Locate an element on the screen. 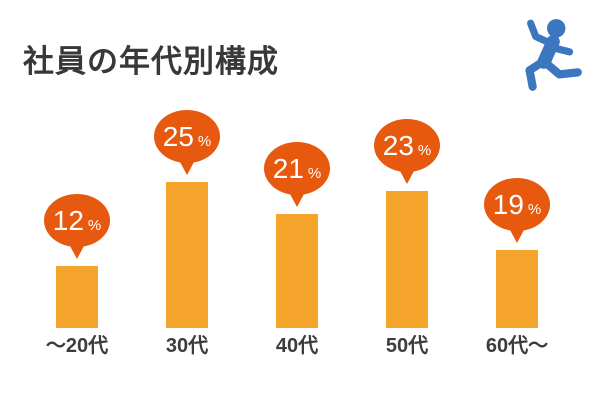 Image resolution: width=600 pixels, height=400 pixels. bubble-text: 21% is located at coordinates (297, 168).